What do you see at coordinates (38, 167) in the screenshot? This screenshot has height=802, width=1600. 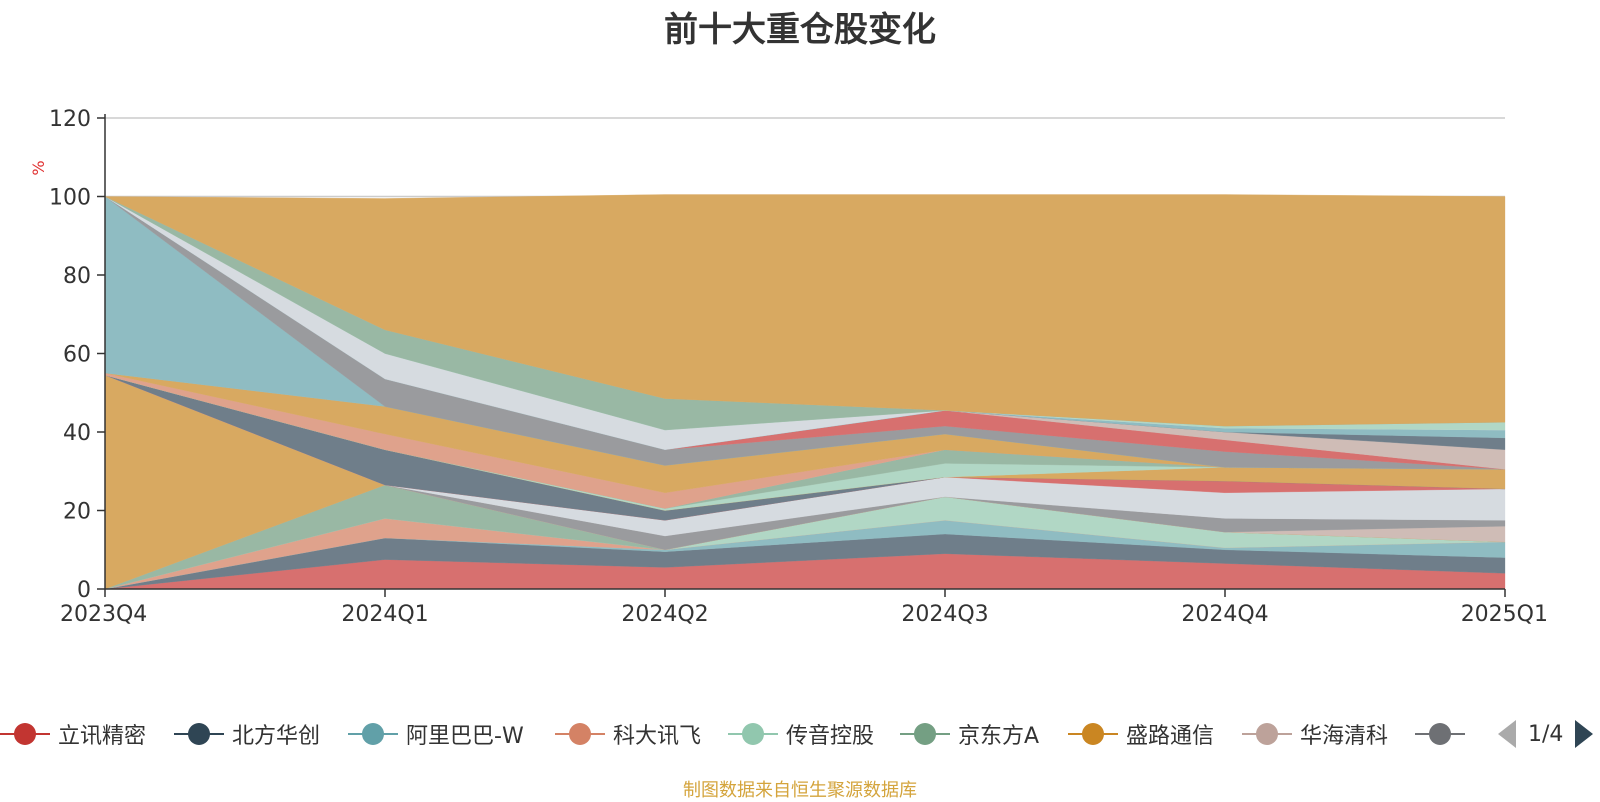 I see `y-axis-unit-label: %` at bounding box center [38, 167].